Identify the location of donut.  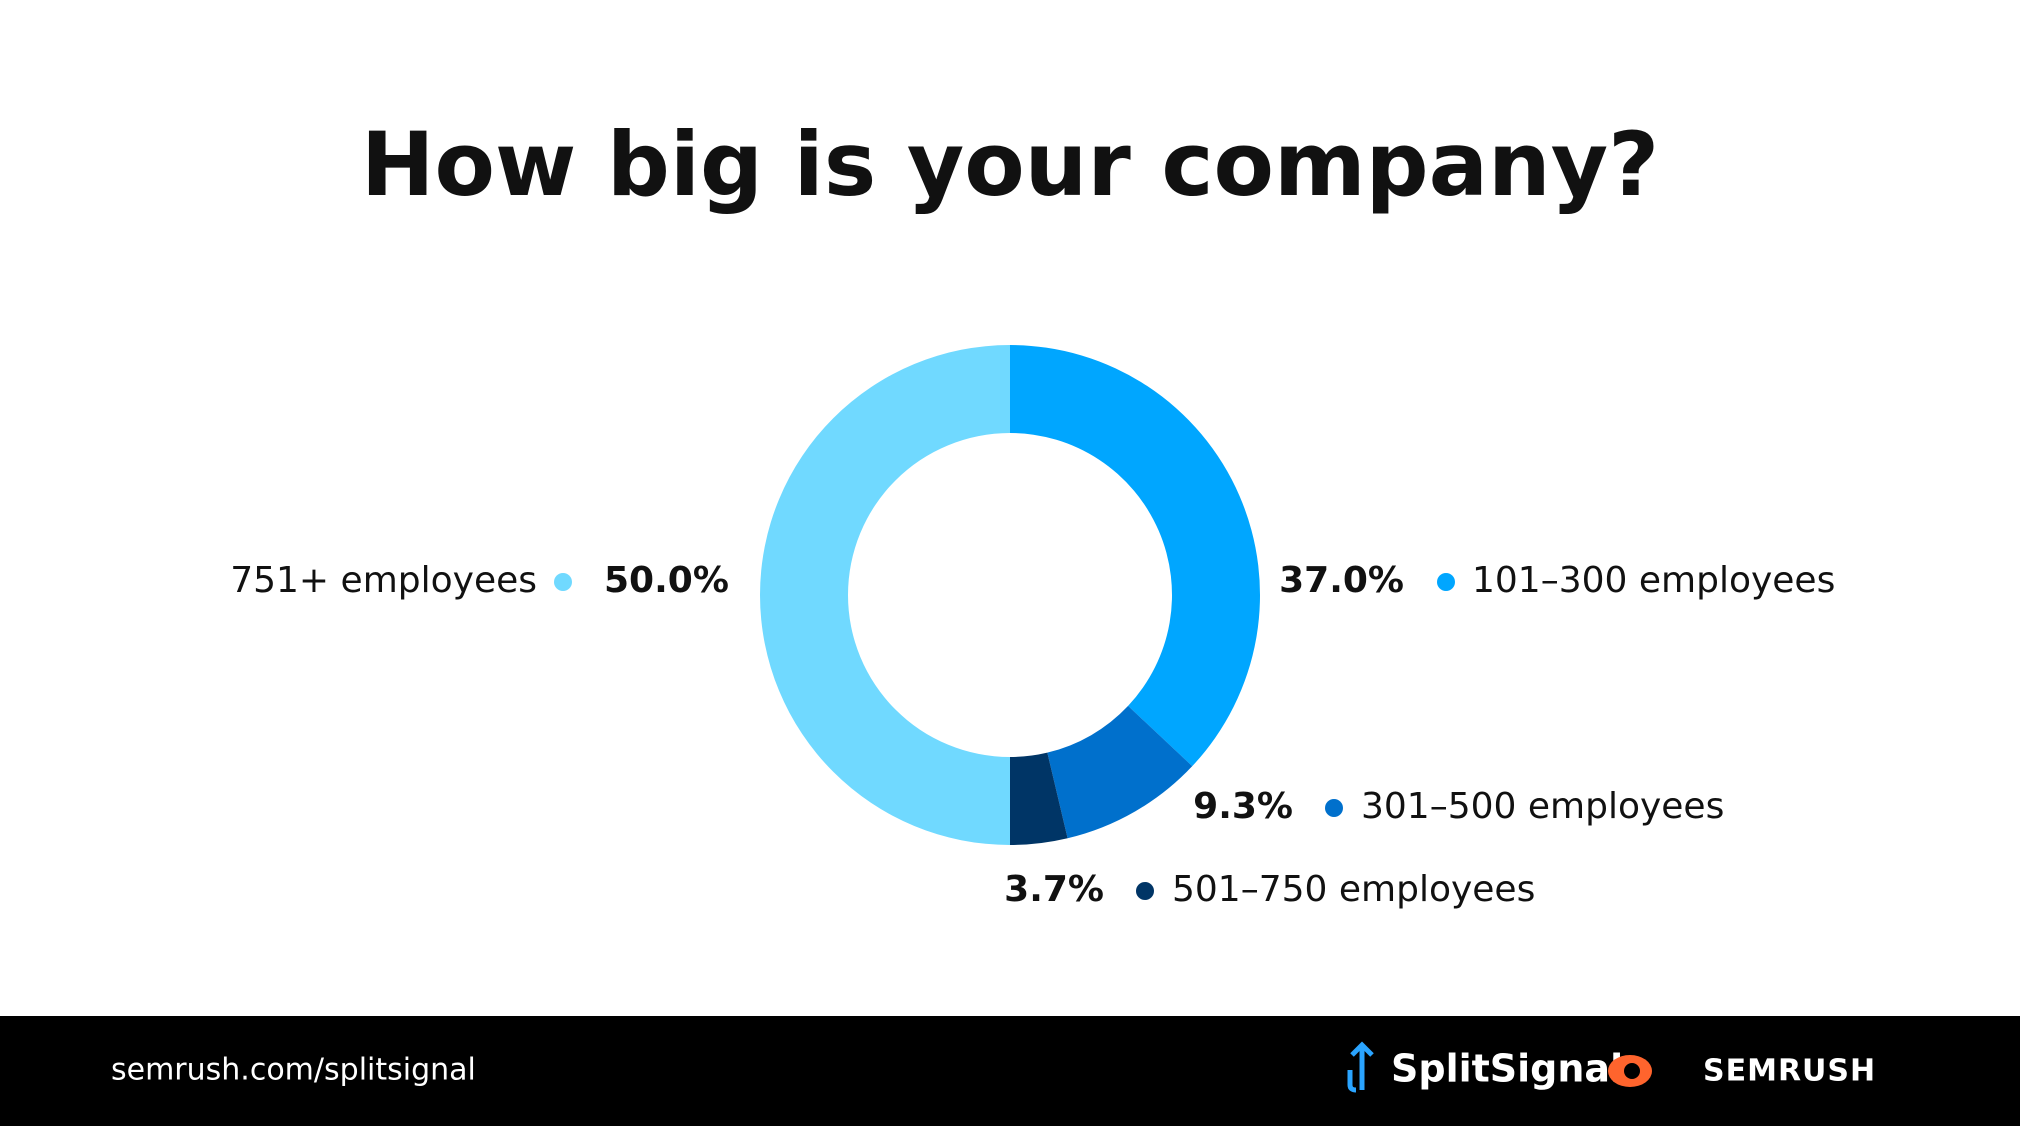
(1010, 595).